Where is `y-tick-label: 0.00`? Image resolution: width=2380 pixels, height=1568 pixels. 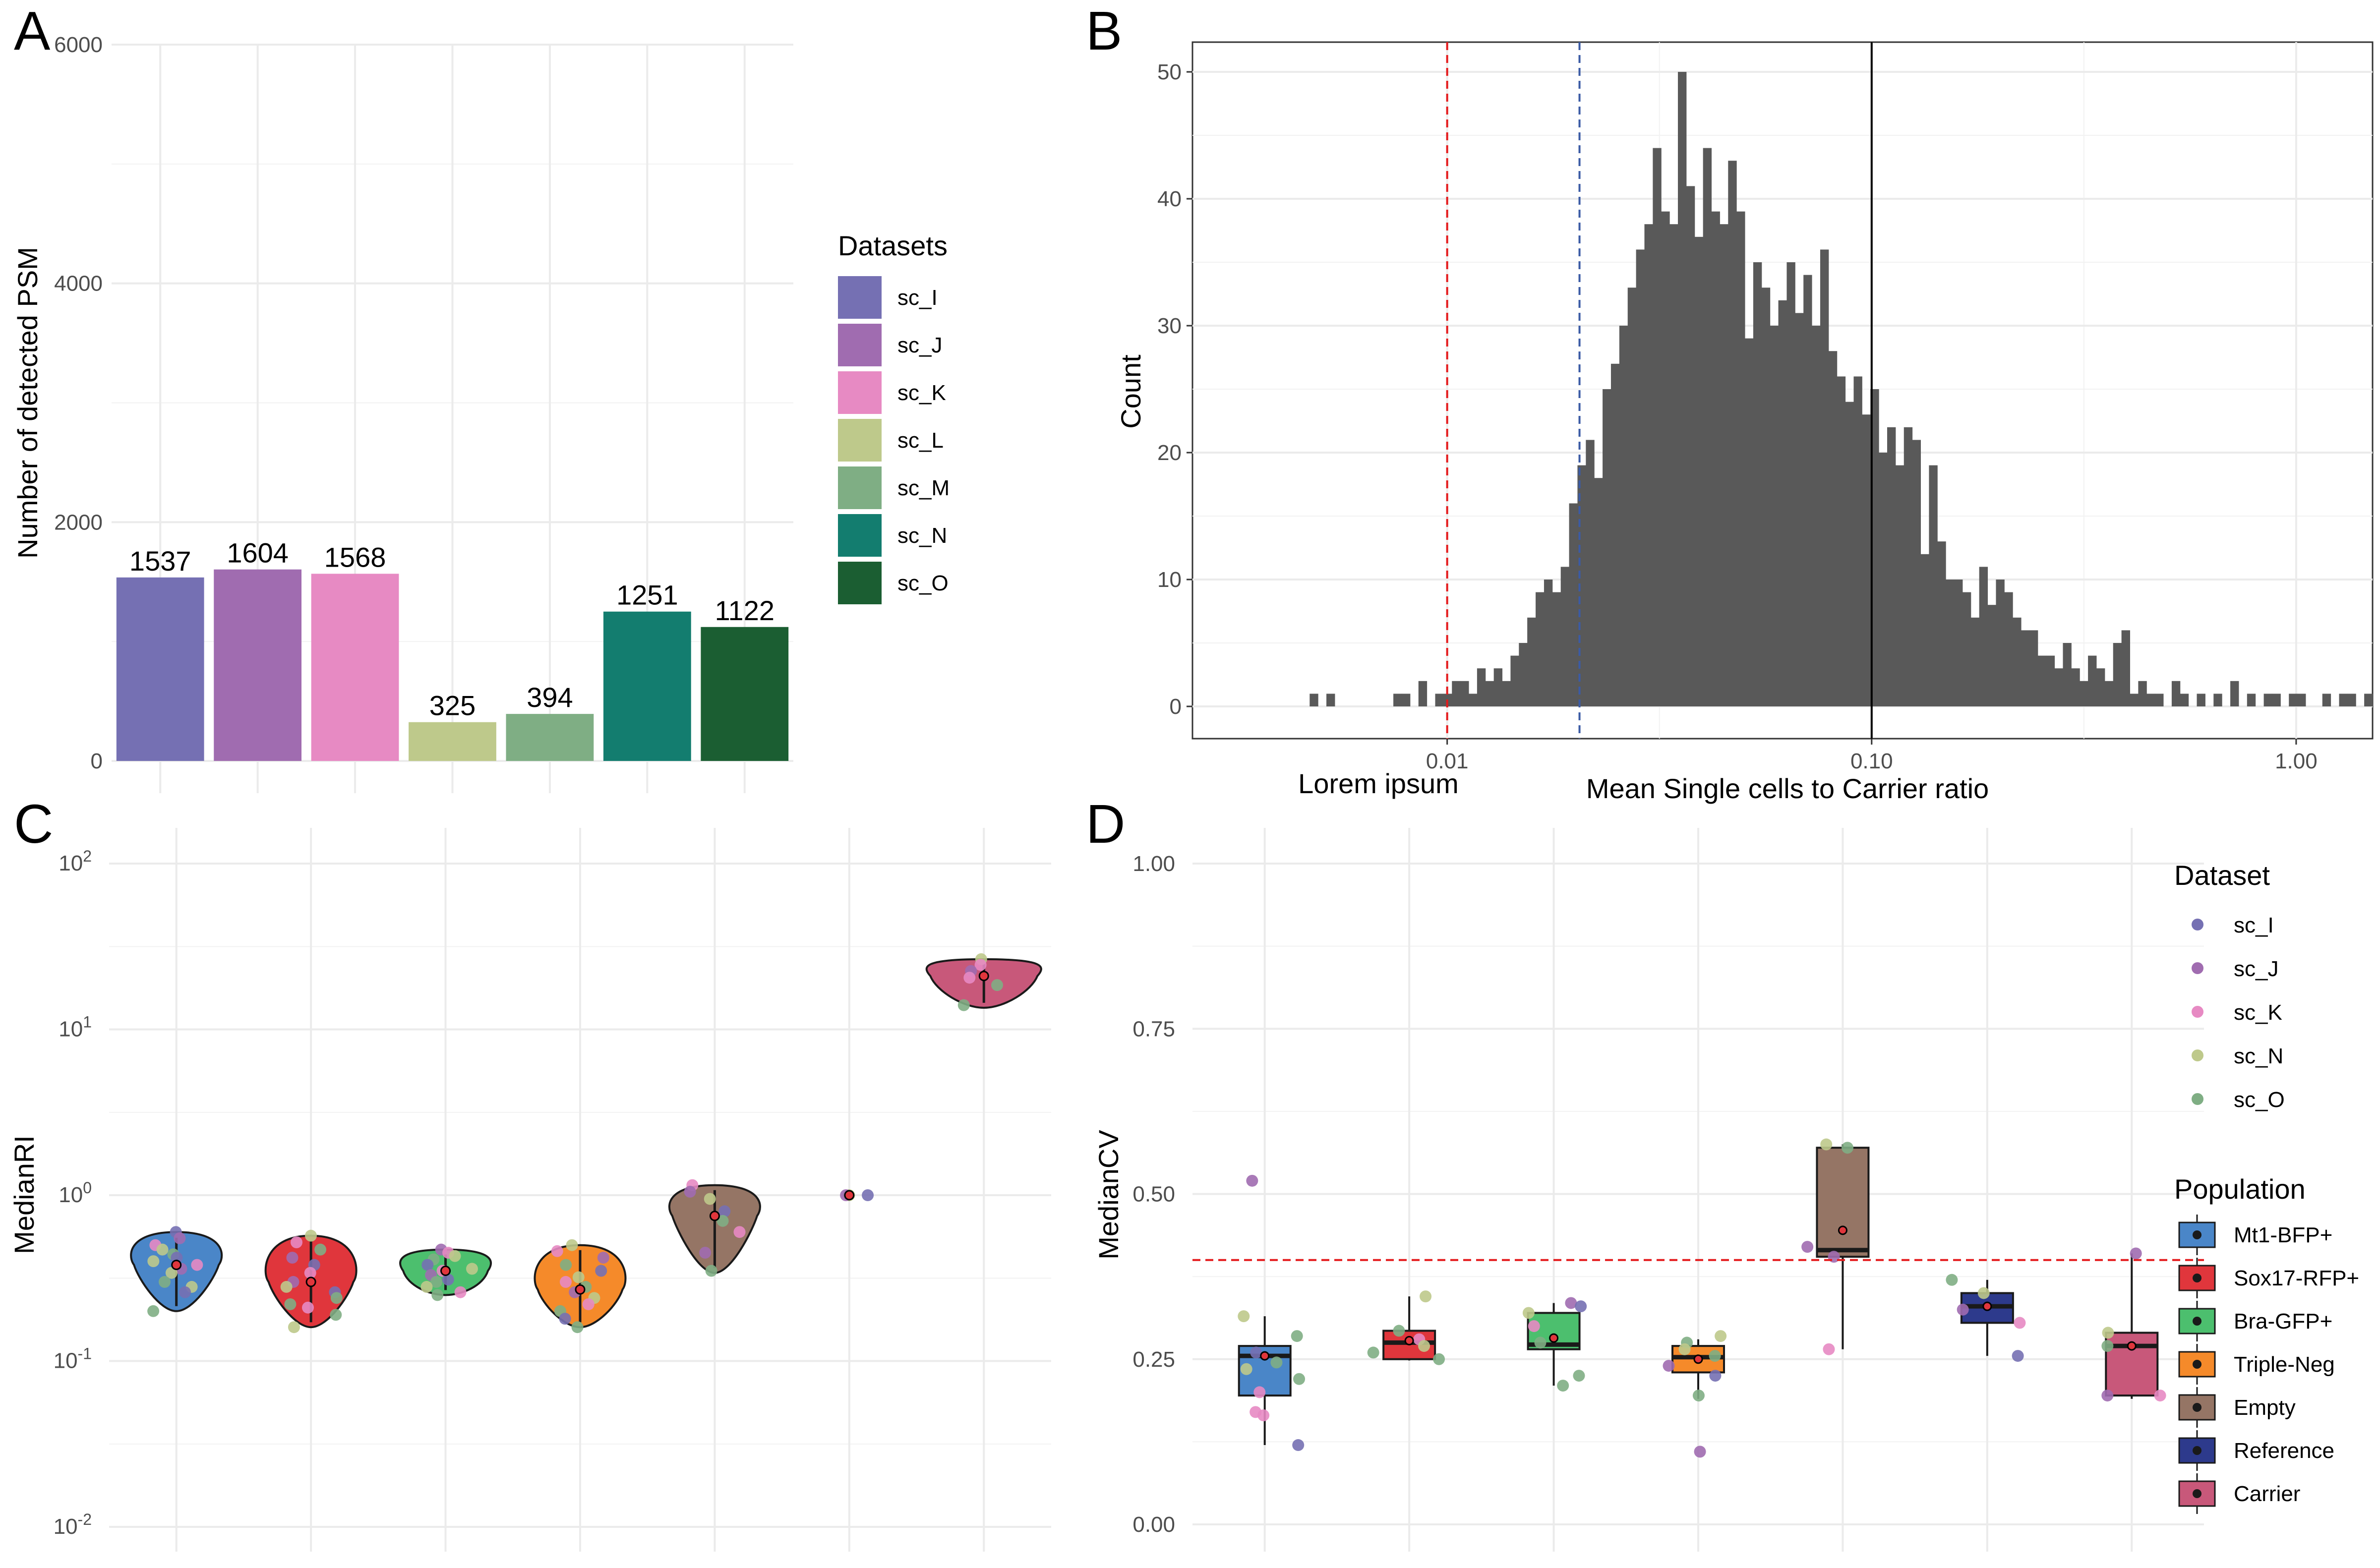 y-tick-label: 0.00 is located at coordinates (1153, 1524).